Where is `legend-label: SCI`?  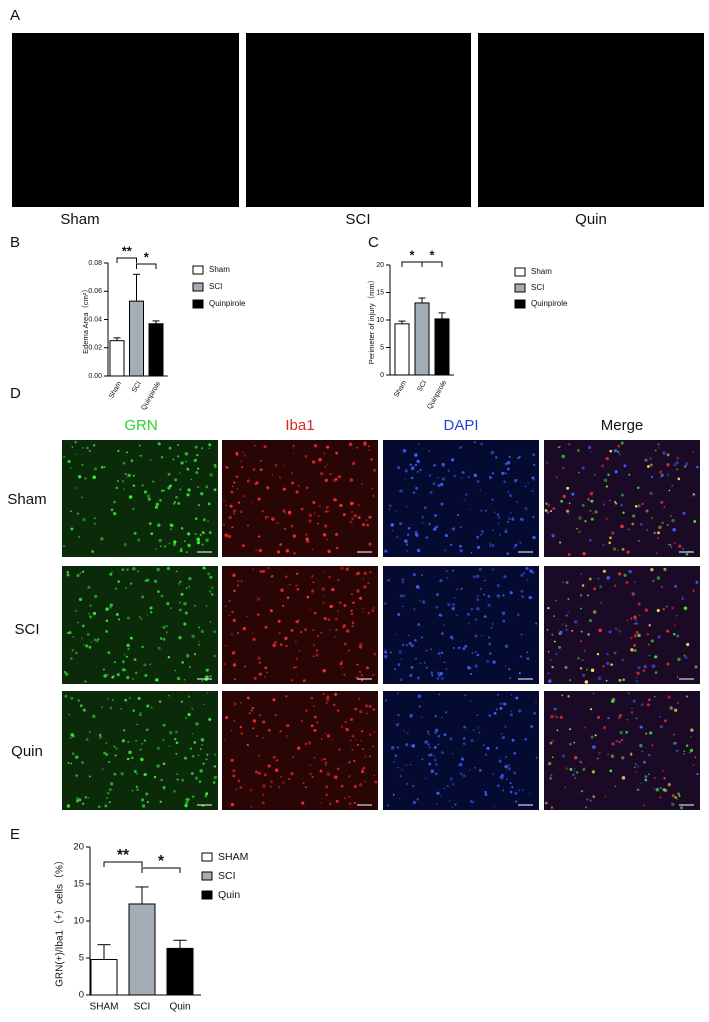 legend-label: SCI is located at coordinates (215, 286).